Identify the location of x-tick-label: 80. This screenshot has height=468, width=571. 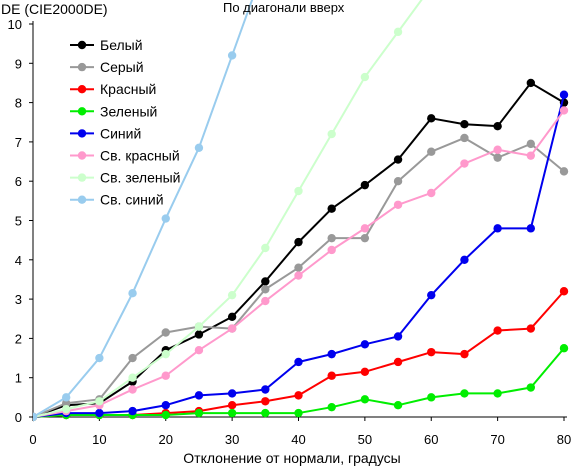
(564, 439).